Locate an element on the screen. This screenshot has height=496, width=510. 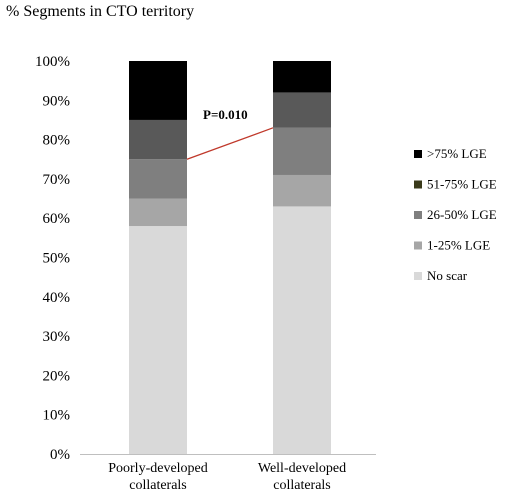
legend-label: 51-75% LGE is located at coordinates (462, 184).